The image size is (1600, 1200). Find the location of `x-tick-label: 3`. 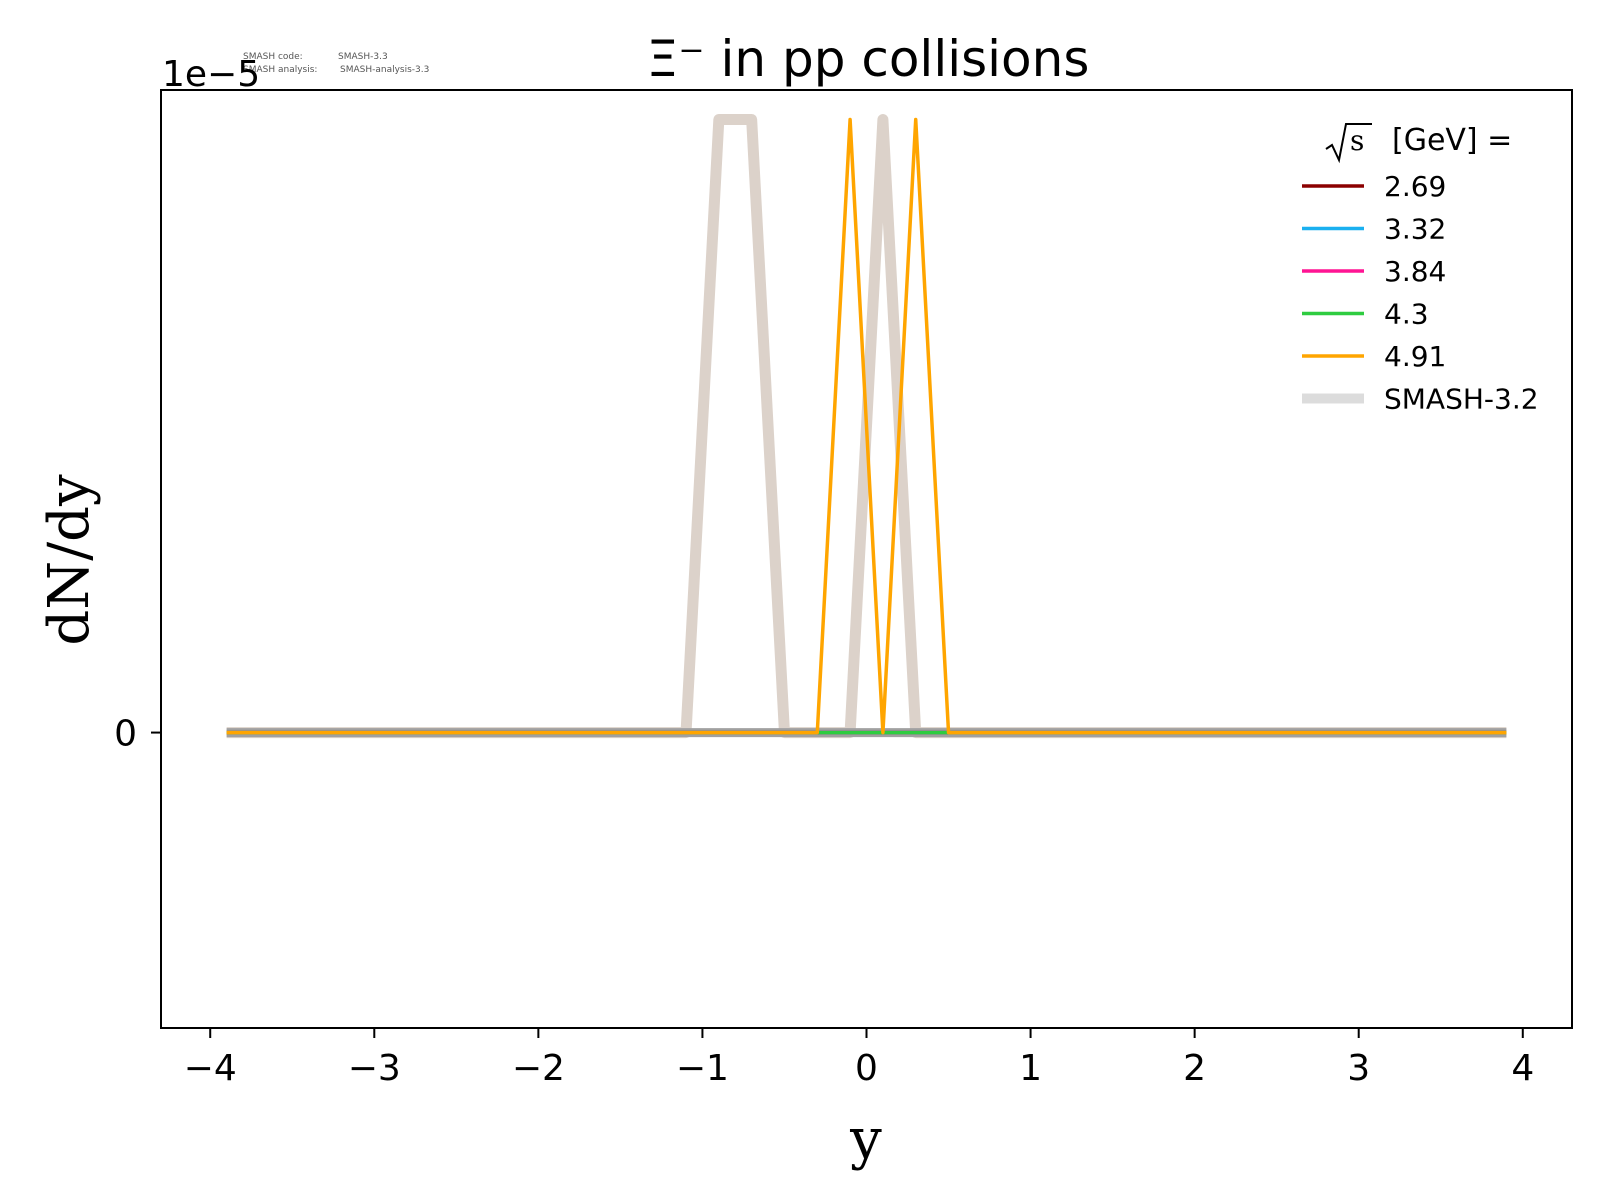

x-tick-label: 3 is located at coordinates (1358, 1068).